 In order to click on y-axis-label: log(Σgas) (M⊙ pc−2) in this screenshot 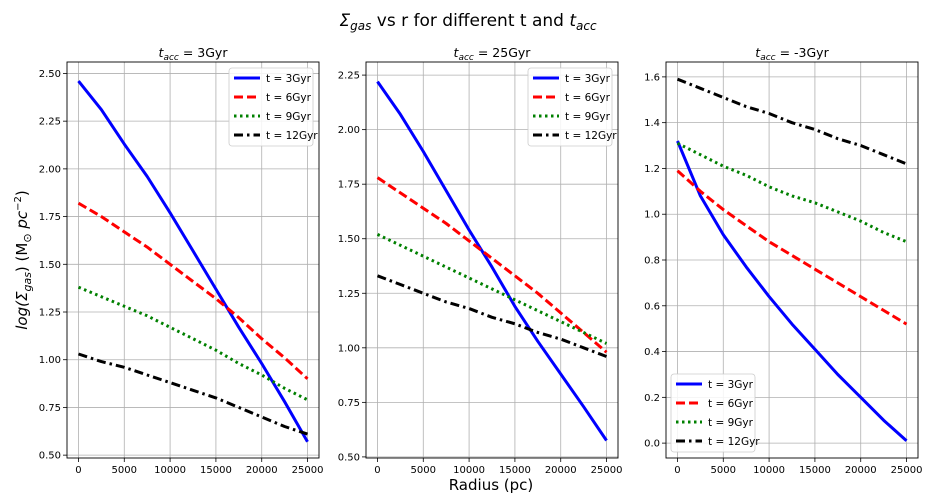, I will do `click(23, 259)`.